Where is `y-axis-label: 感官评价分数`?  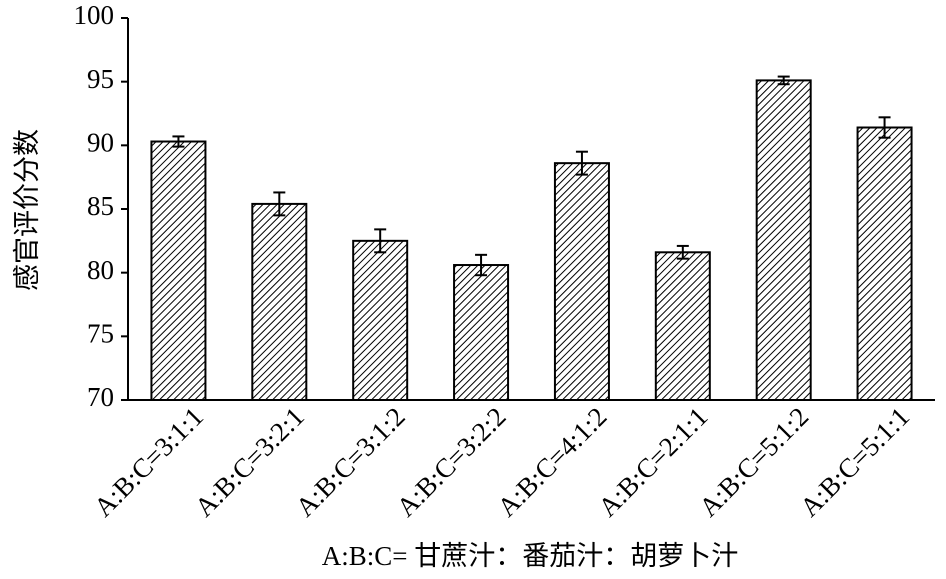 y-axis-label: 感官评价分数 is located at coordinates (27, 210).